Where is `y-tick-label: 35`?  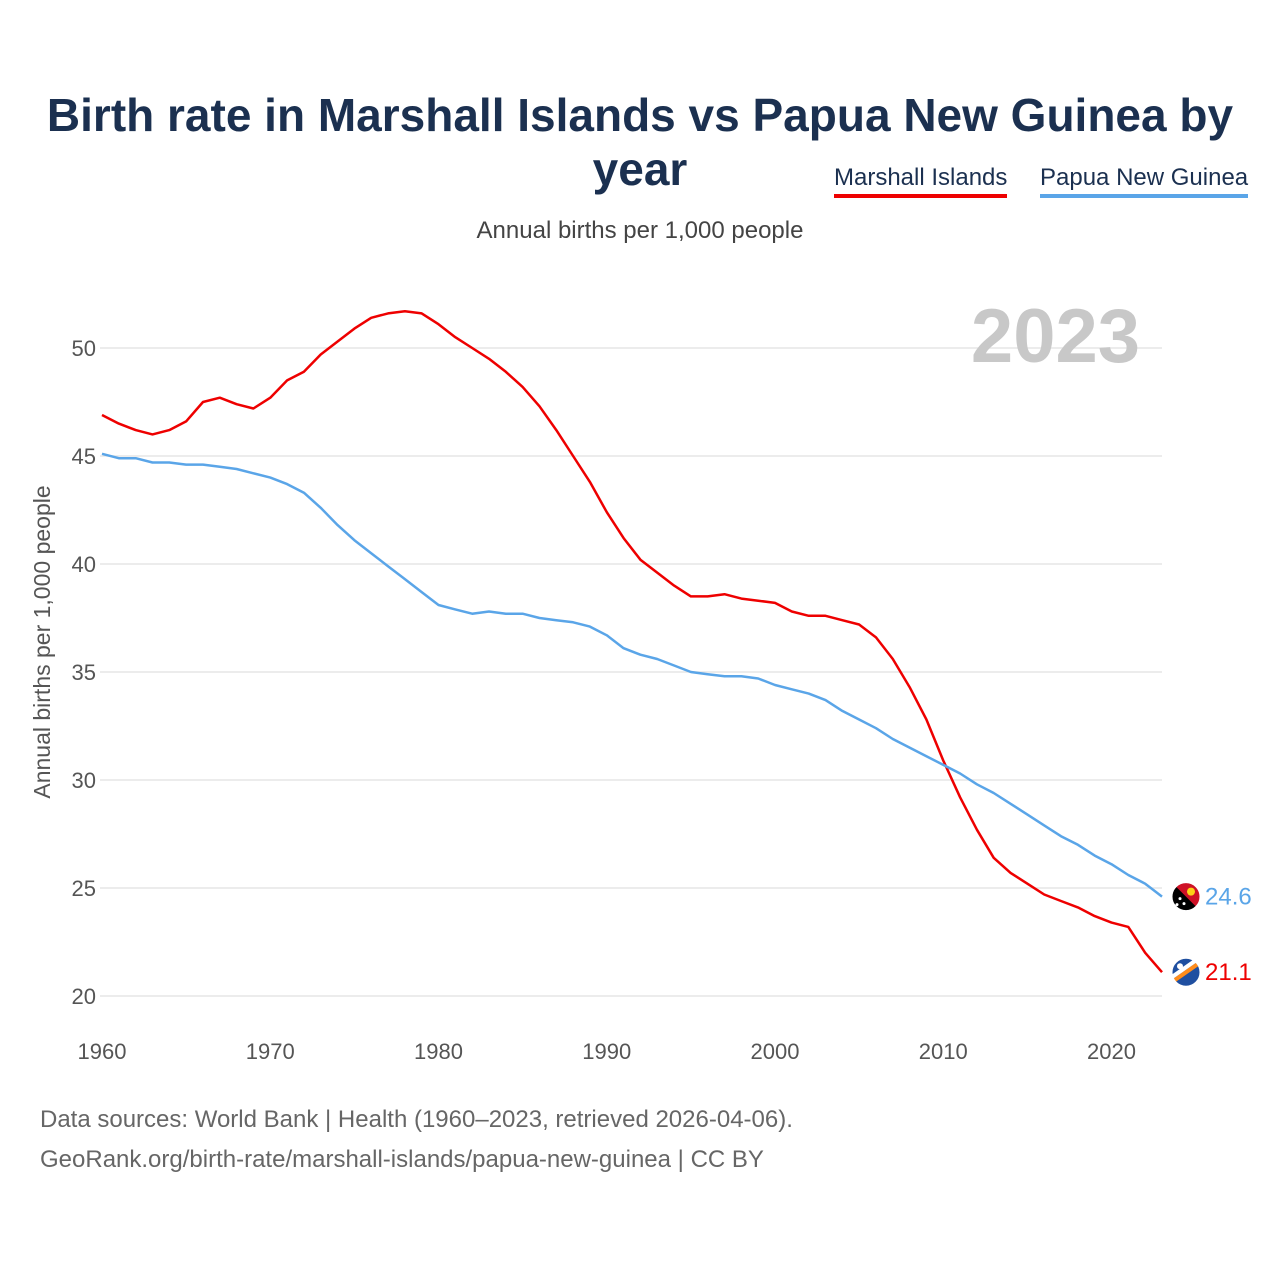 y-tick-label: 35 is located at coordinates (84, 672).